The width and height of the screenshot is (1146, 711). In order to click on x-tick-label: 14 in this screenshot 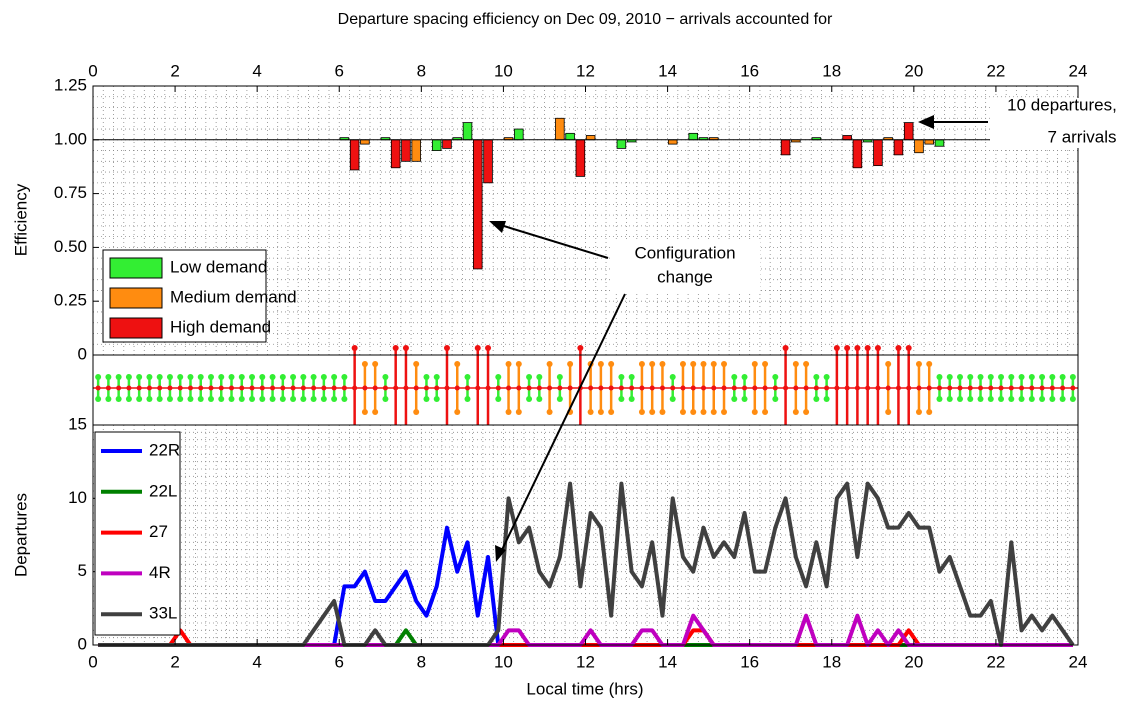, I will do `click(667, 661)`.